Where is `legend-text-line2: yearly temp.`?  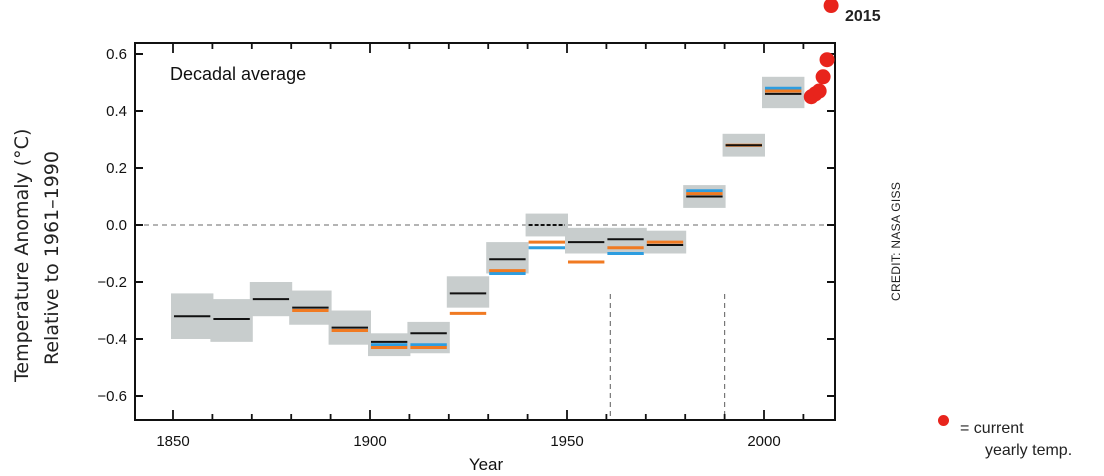 legend-text-line2: yearly temp. is located at coordinates (1029, 450).